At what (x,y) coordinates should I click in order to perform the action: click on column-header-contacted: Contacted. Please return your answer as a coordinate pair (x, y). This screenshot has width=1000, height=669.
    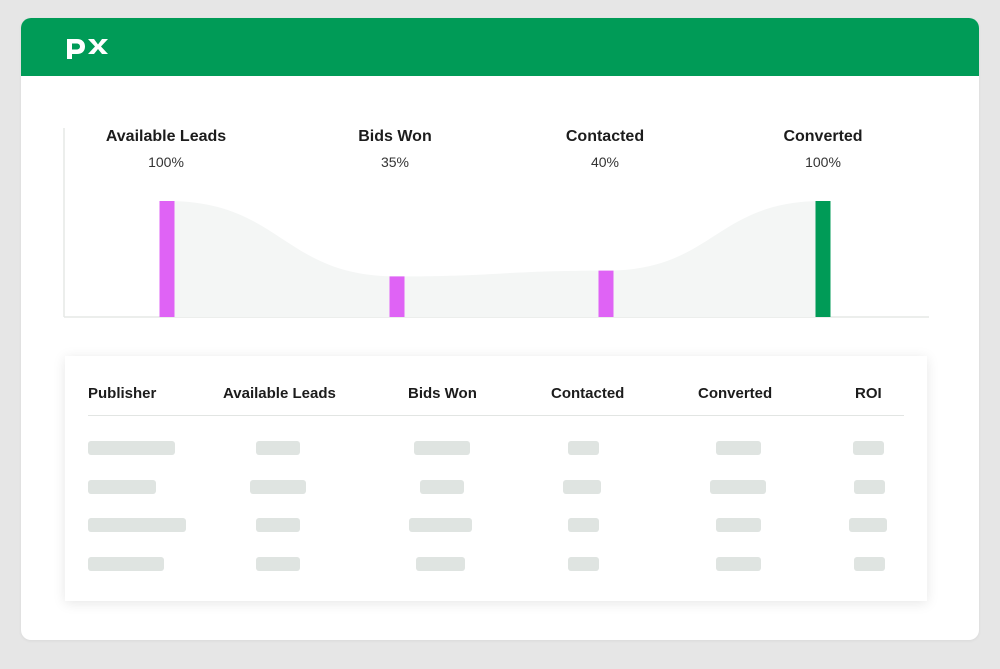
    Looking at the image, I should click on (588, 393).